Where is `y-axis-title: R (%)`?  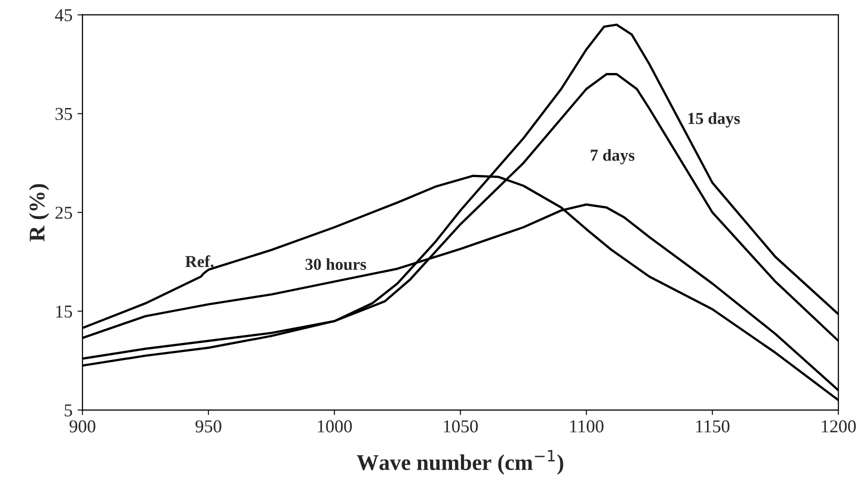 y-axis-title: R (%) is located at coordinates (39, 213).